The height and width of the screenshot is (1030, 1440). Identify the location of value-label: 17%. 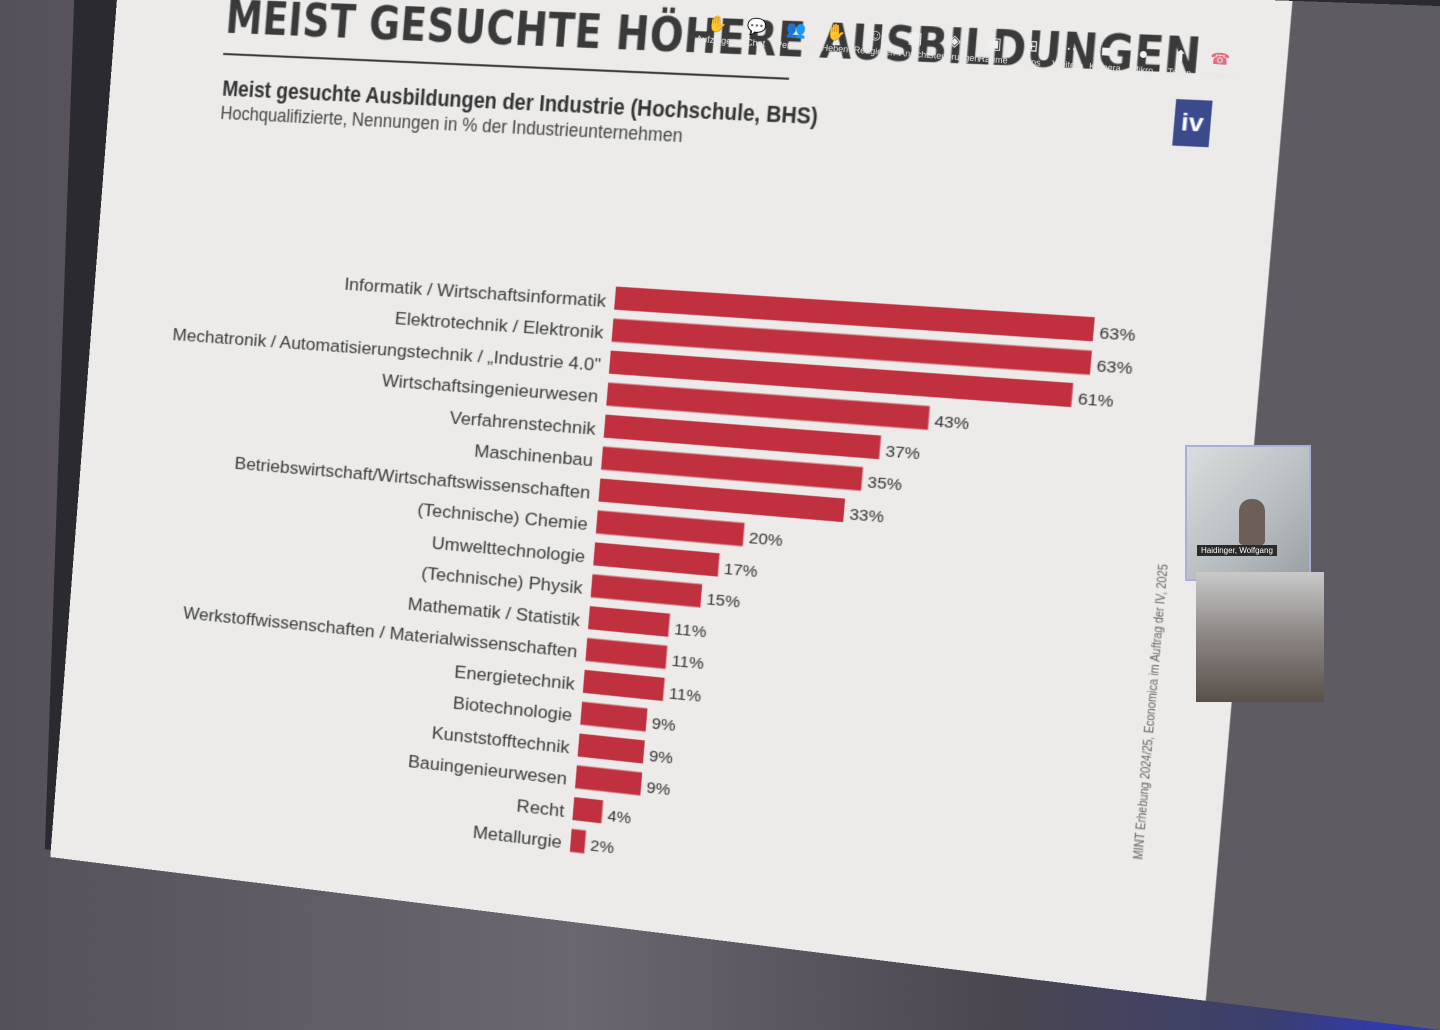
(740, 571).